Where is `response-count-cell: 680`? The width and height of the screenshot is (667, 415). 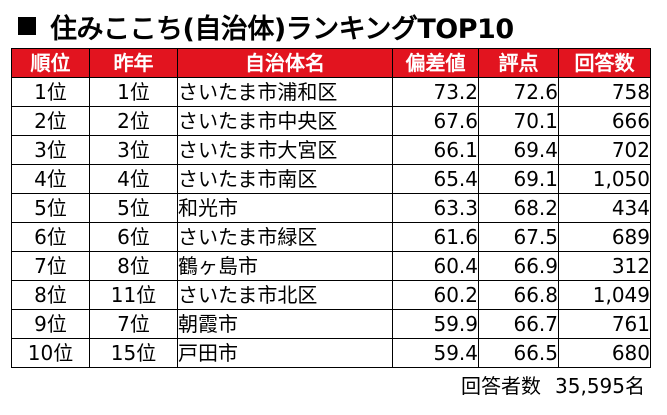
response-count-cell: 680 is located at coordinates (604, 353).